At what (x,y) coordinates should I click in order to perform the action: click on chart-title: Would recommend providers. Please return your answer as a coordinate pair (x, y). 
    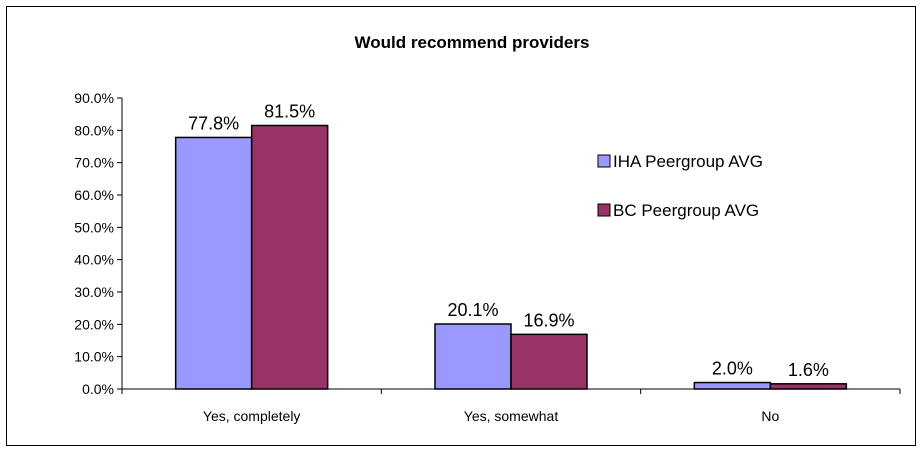
    Looking at the image, I should click on (472, 42).